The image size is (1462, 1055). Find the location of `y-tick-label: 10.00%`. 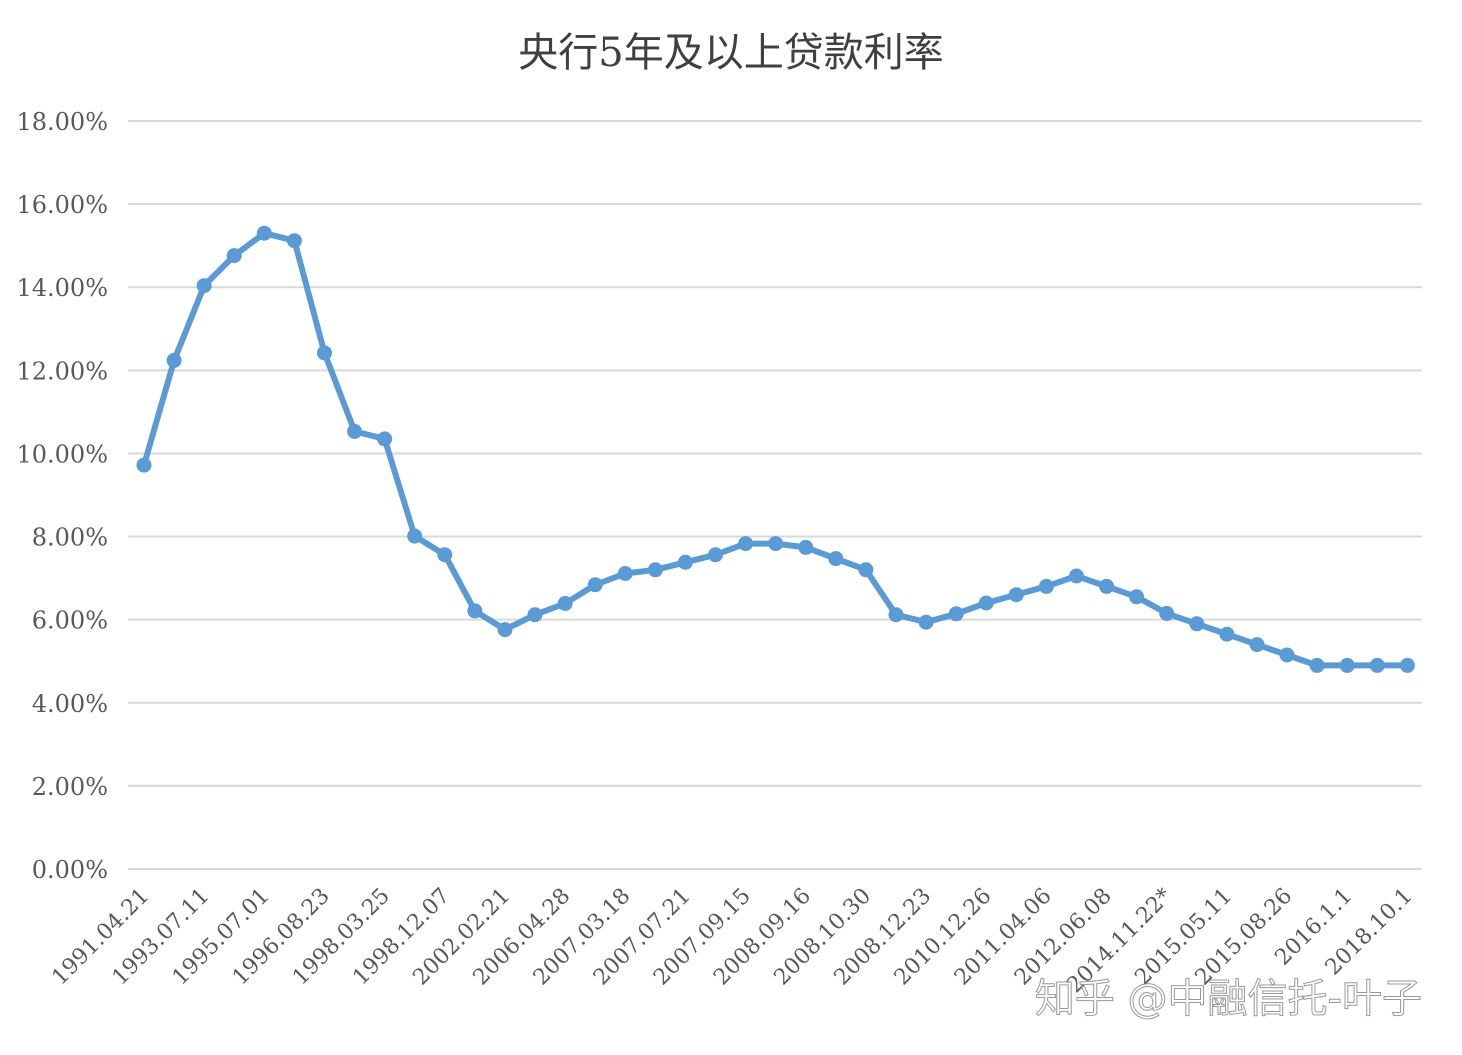

y-tick-label: 10.00% is located at coordinates (62, 454).